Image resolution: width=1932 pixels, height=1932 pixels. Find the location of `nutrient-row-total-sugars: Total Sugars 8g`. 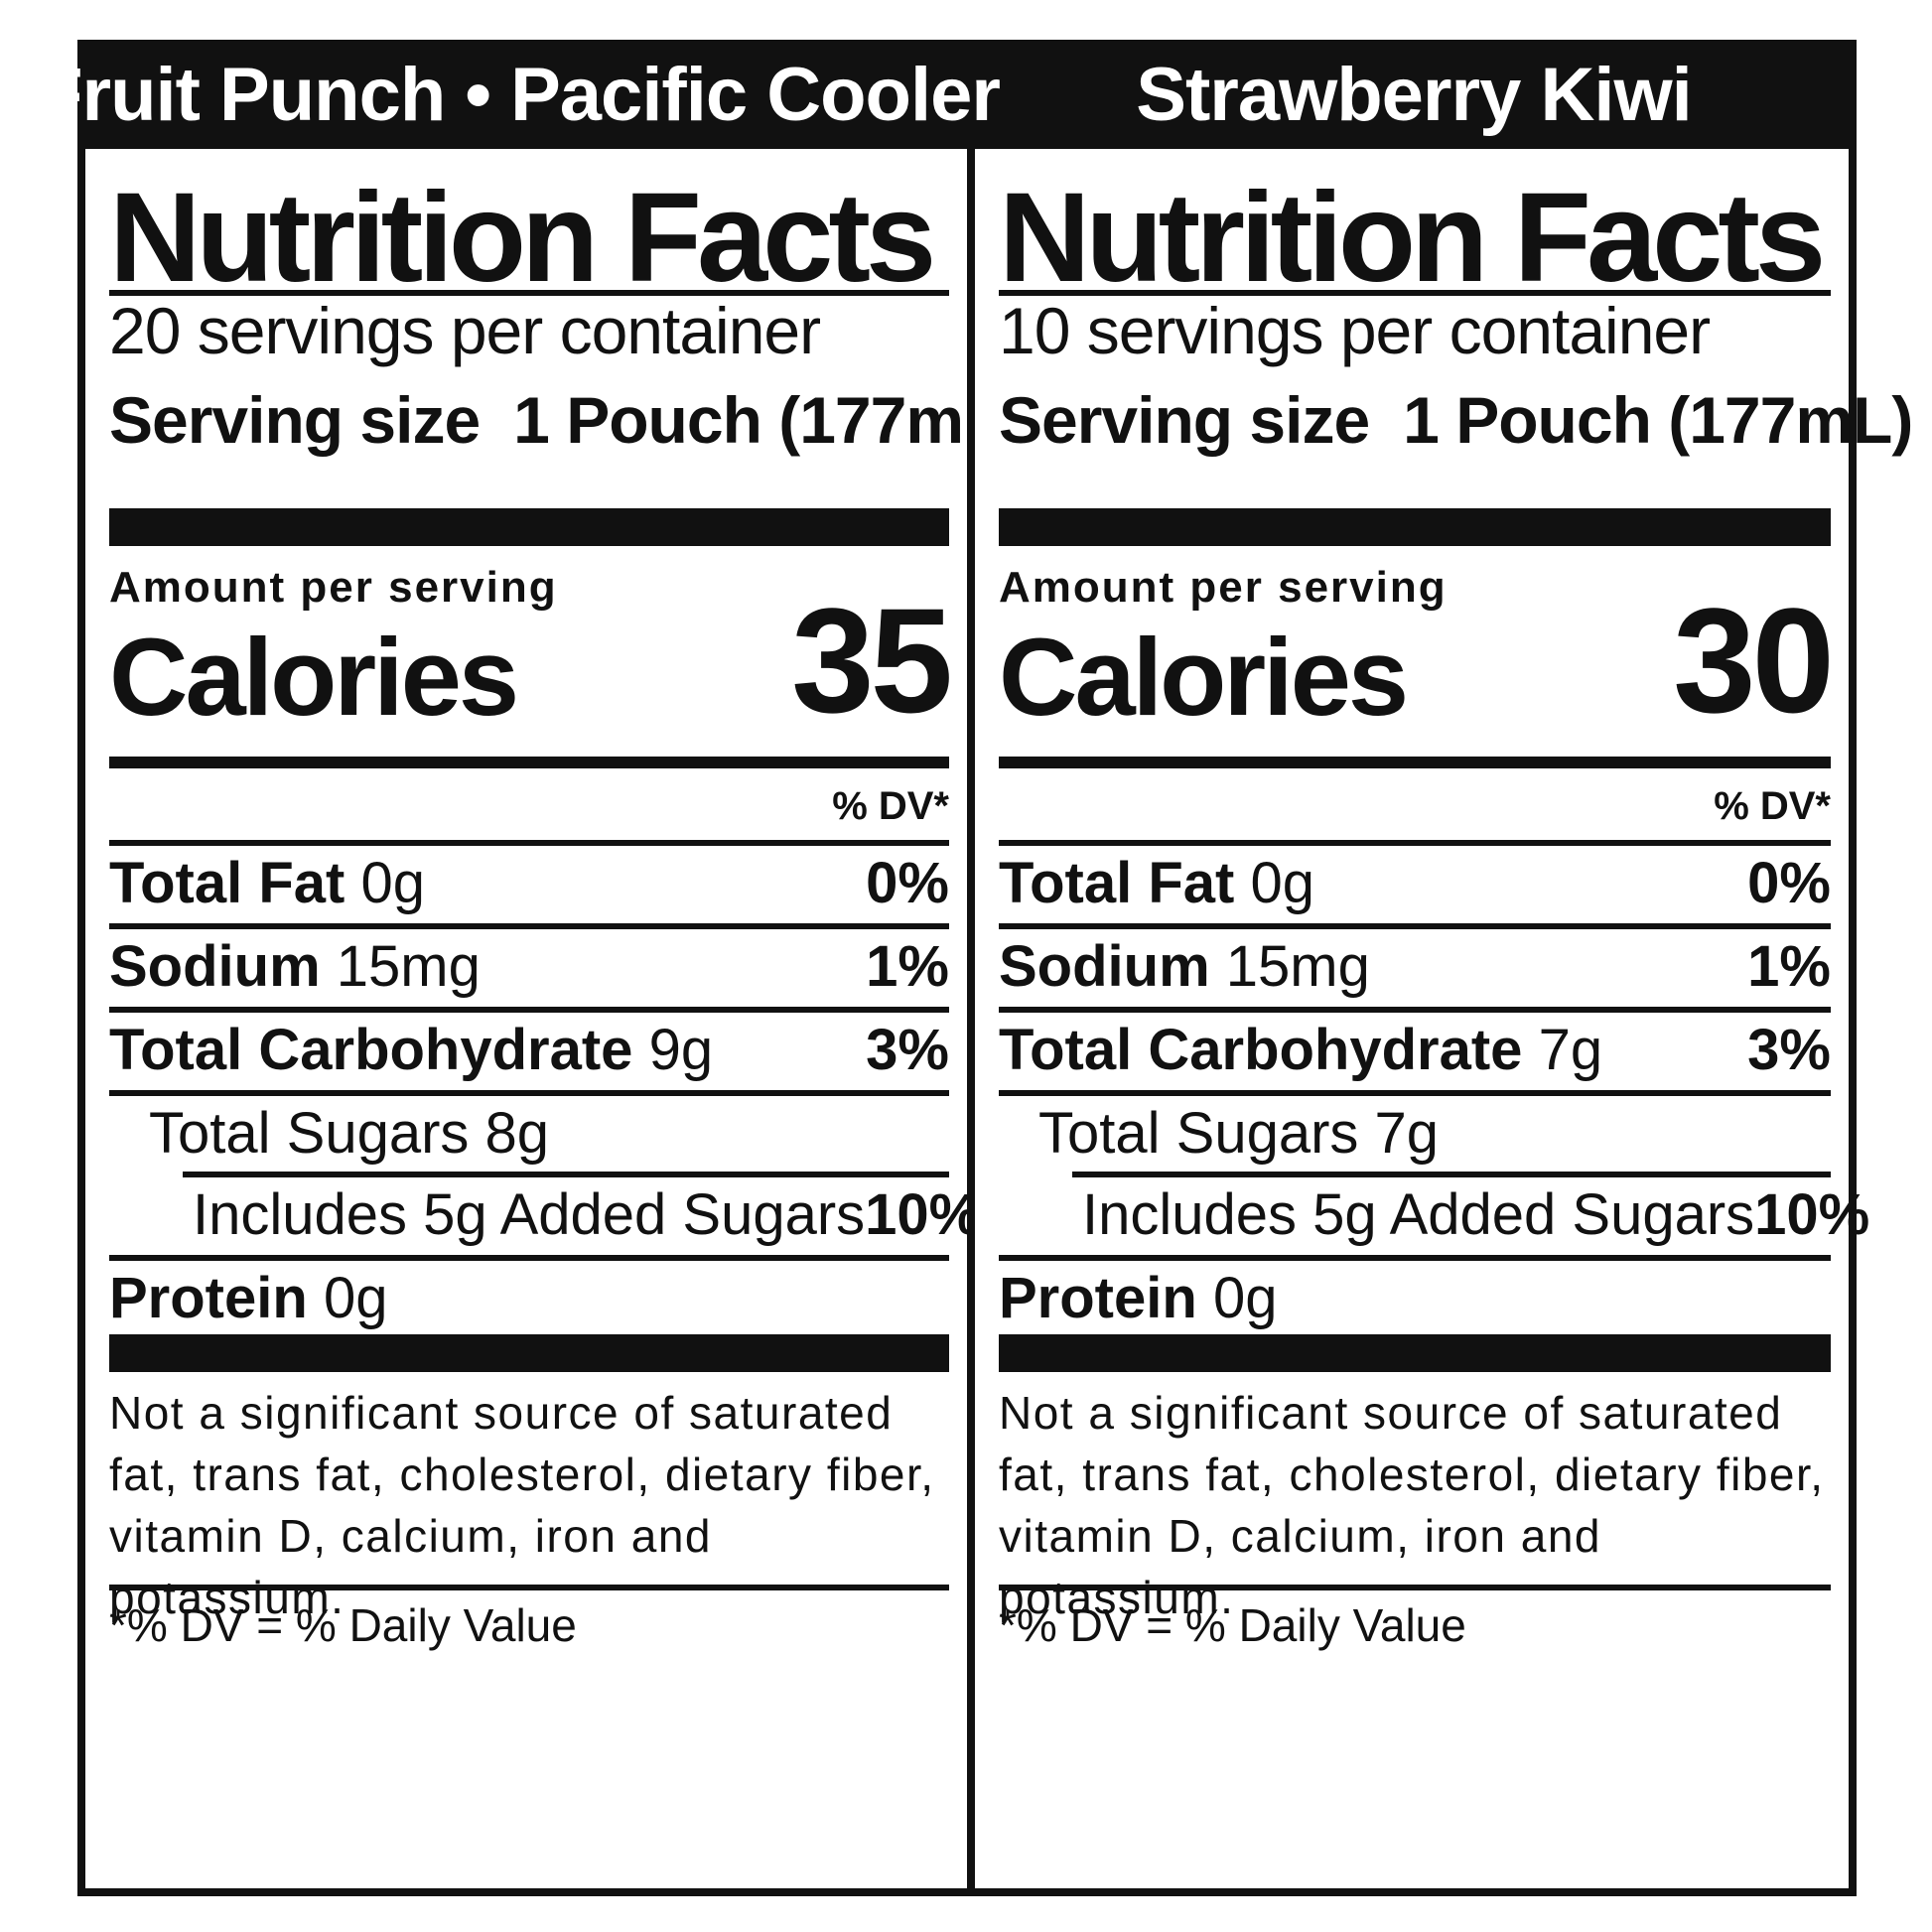

nutrient-row-total-sugars: Total Sugars 8g is located at coordinates (529, 1134).